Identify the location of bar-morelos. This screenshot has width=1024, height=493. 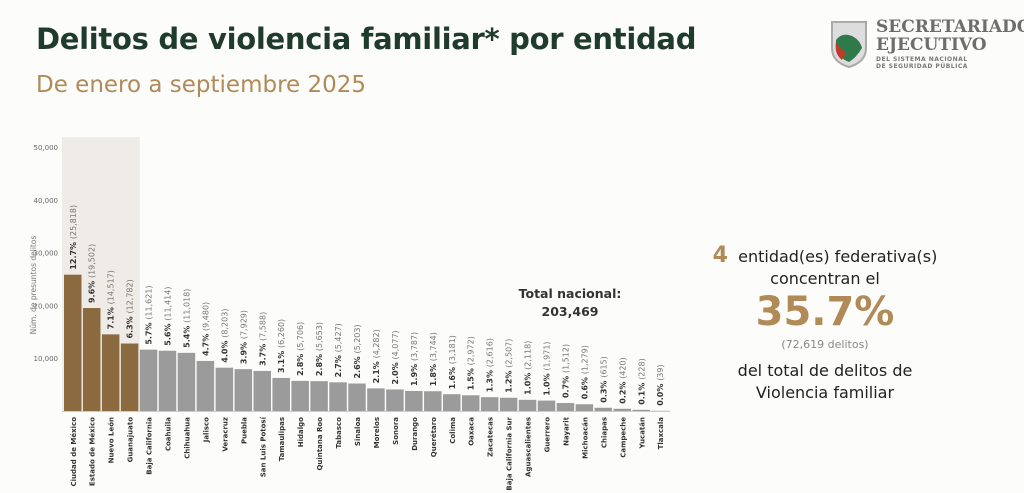
(376, 399).